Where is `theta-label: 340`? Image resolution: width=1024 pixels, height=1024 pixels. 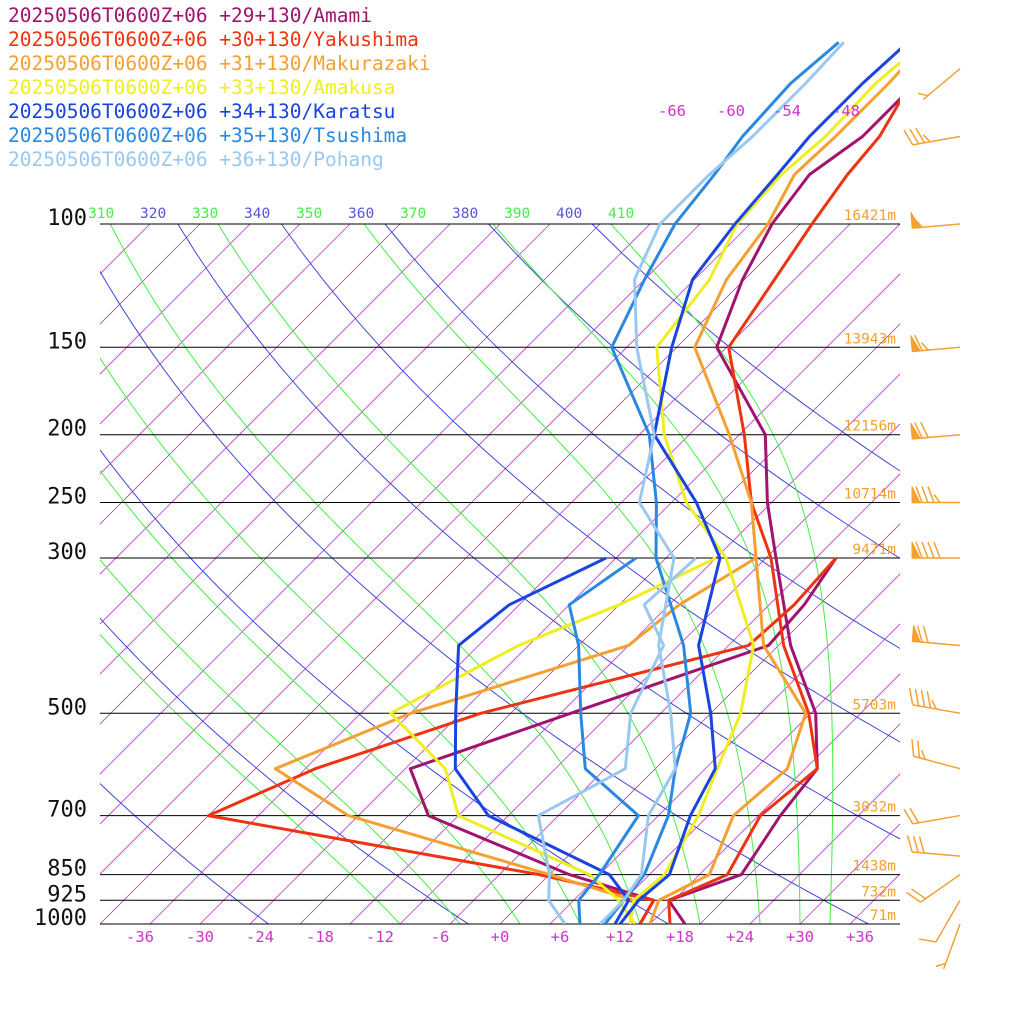 theta-label: 340 is located at coordinates (257, 214).